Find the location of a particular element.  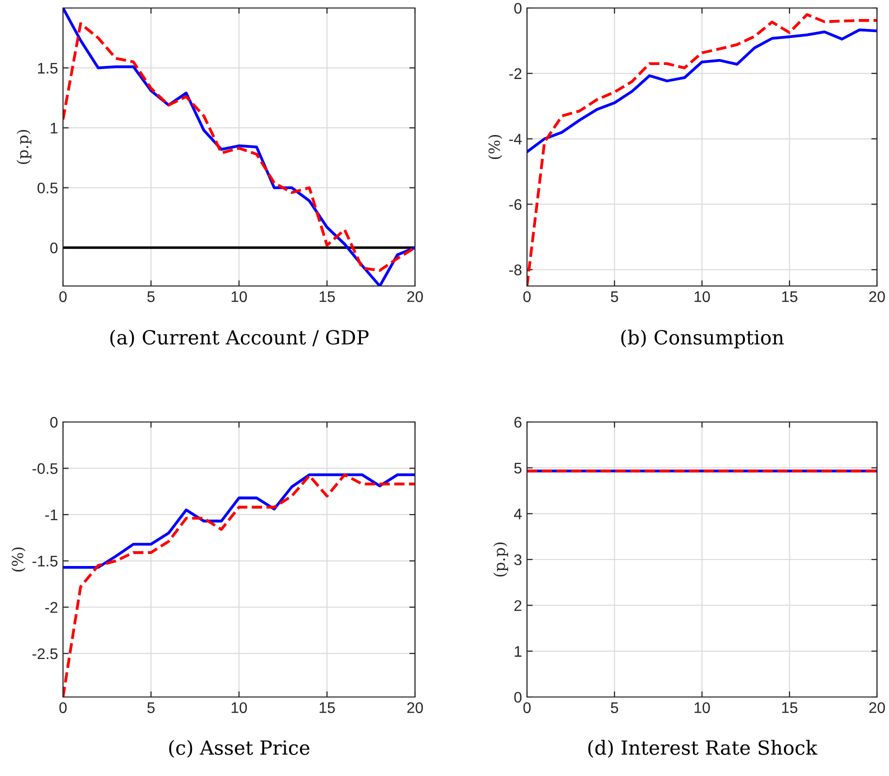

y-tick-label: -6 is located at coordinates (515, 204).